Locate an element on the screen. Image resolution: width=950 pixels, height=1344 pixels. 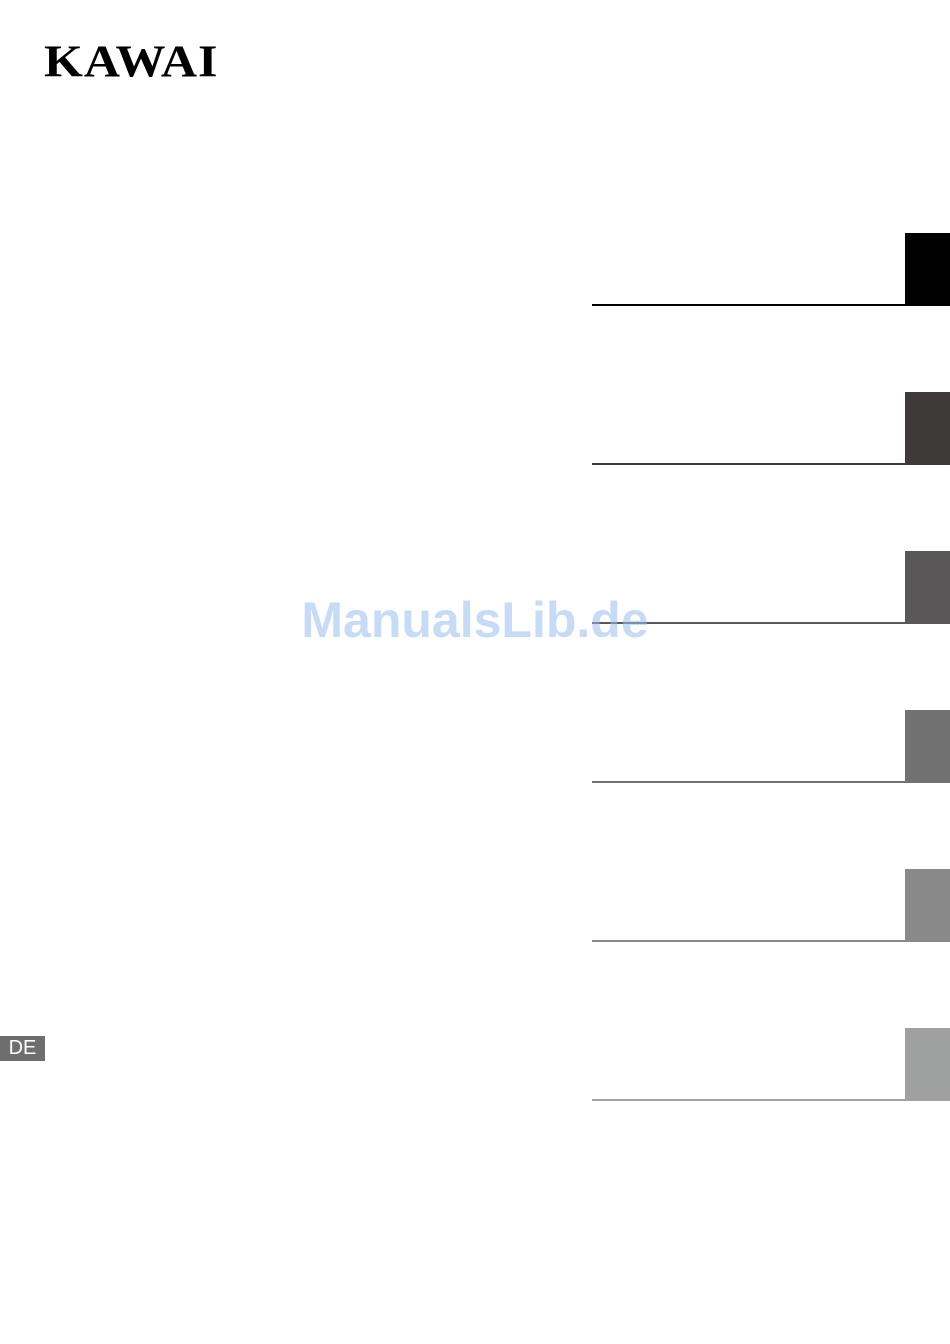
language-tab: DE is located at coordinates (22, 1048).